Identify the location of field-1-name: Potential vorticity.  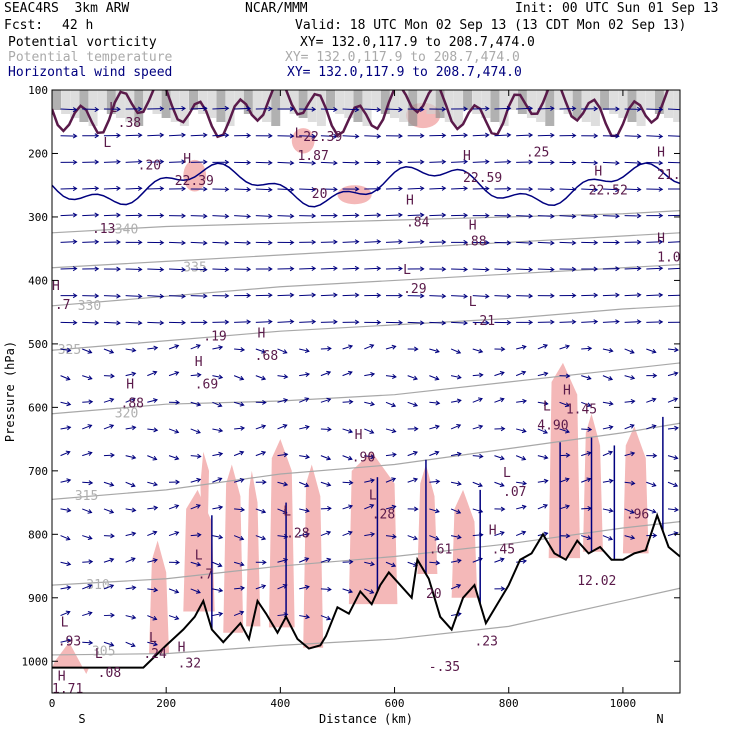
(82, 42).